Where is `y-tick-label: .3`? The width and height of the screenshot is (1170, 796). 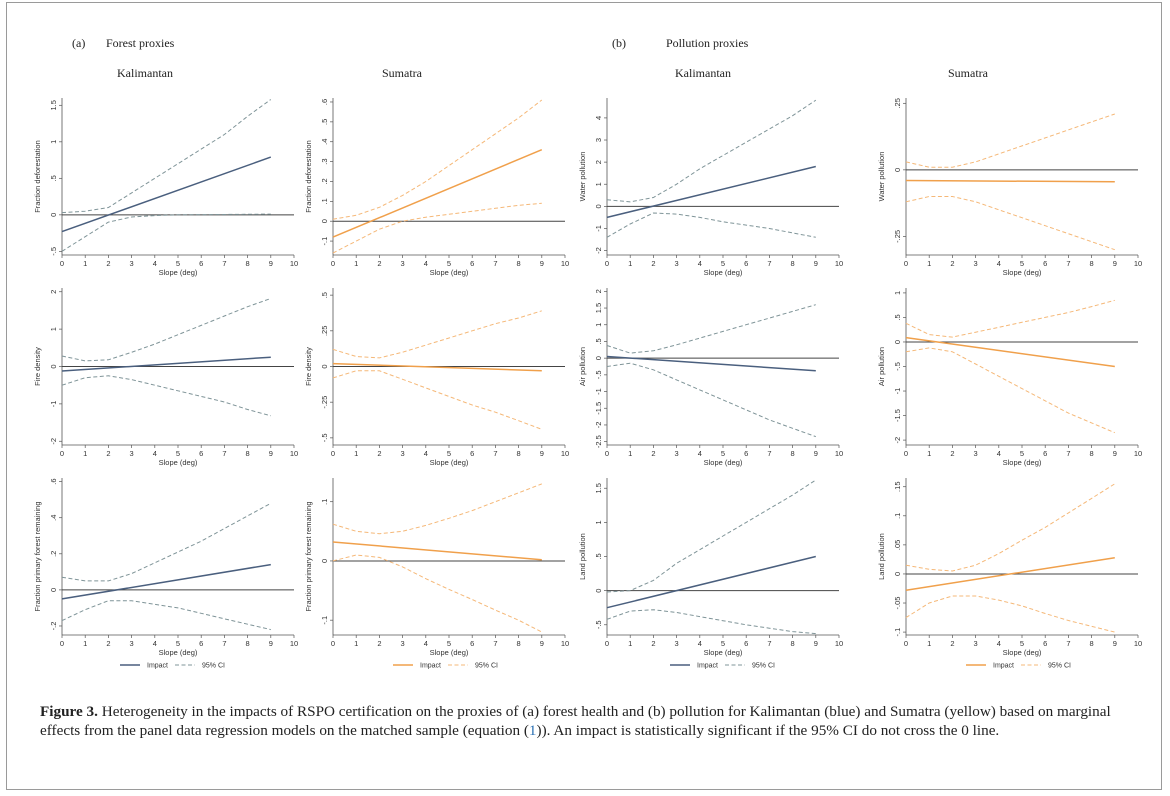
y-tick-label: .3 is located at coordinates (324, 161).